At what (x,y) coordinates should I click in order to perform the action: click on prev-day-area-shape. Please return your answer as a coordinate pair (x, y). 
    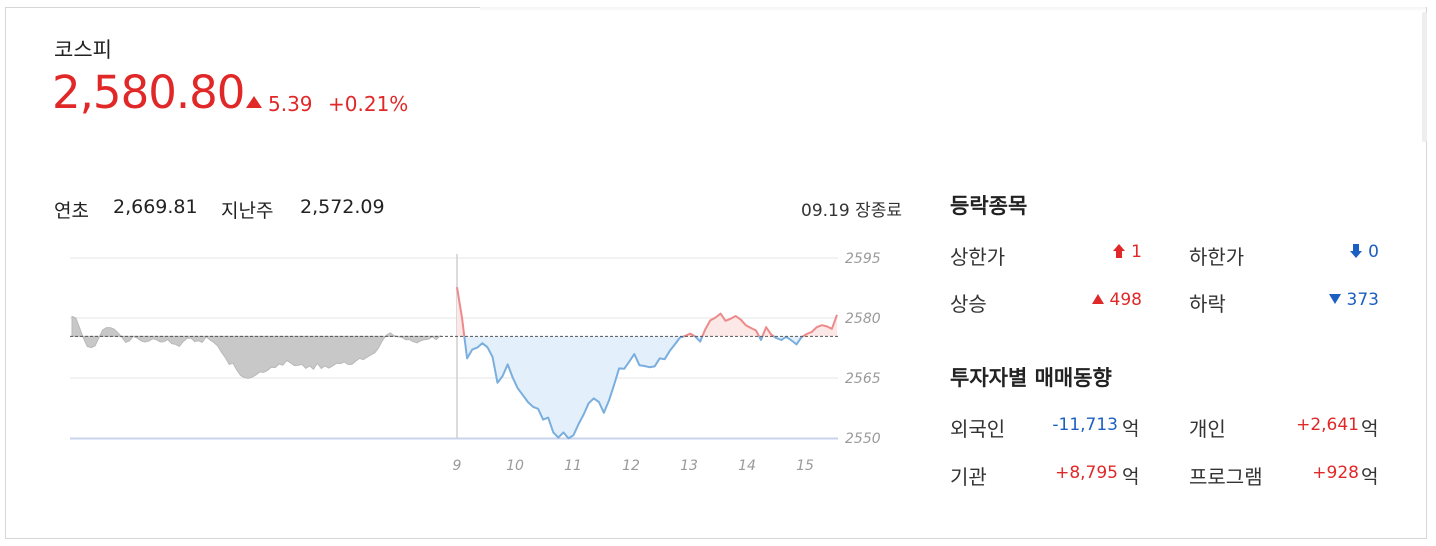
    Looking at the image, I should click on (256, 347).